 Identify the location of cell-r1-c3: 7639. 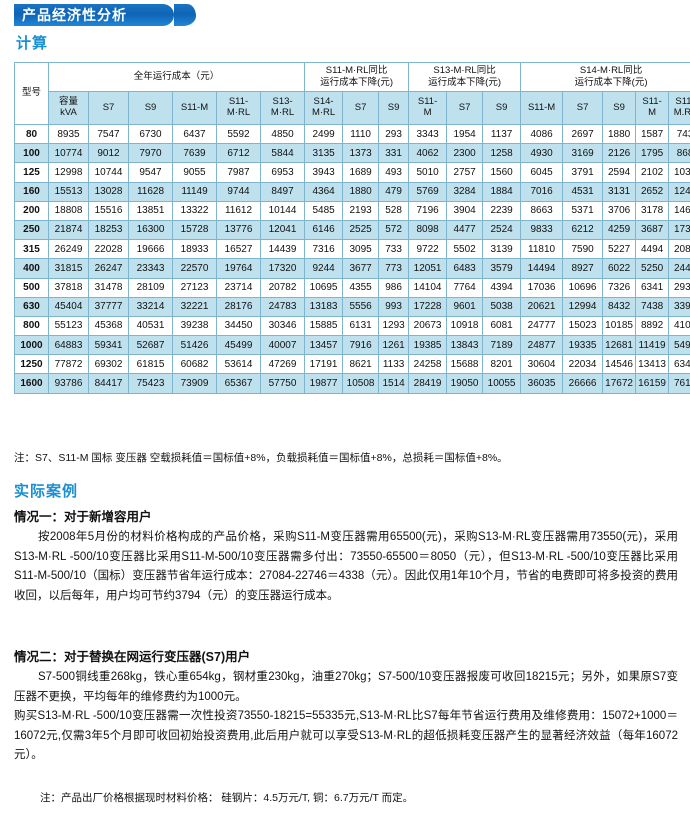
(194, 153).